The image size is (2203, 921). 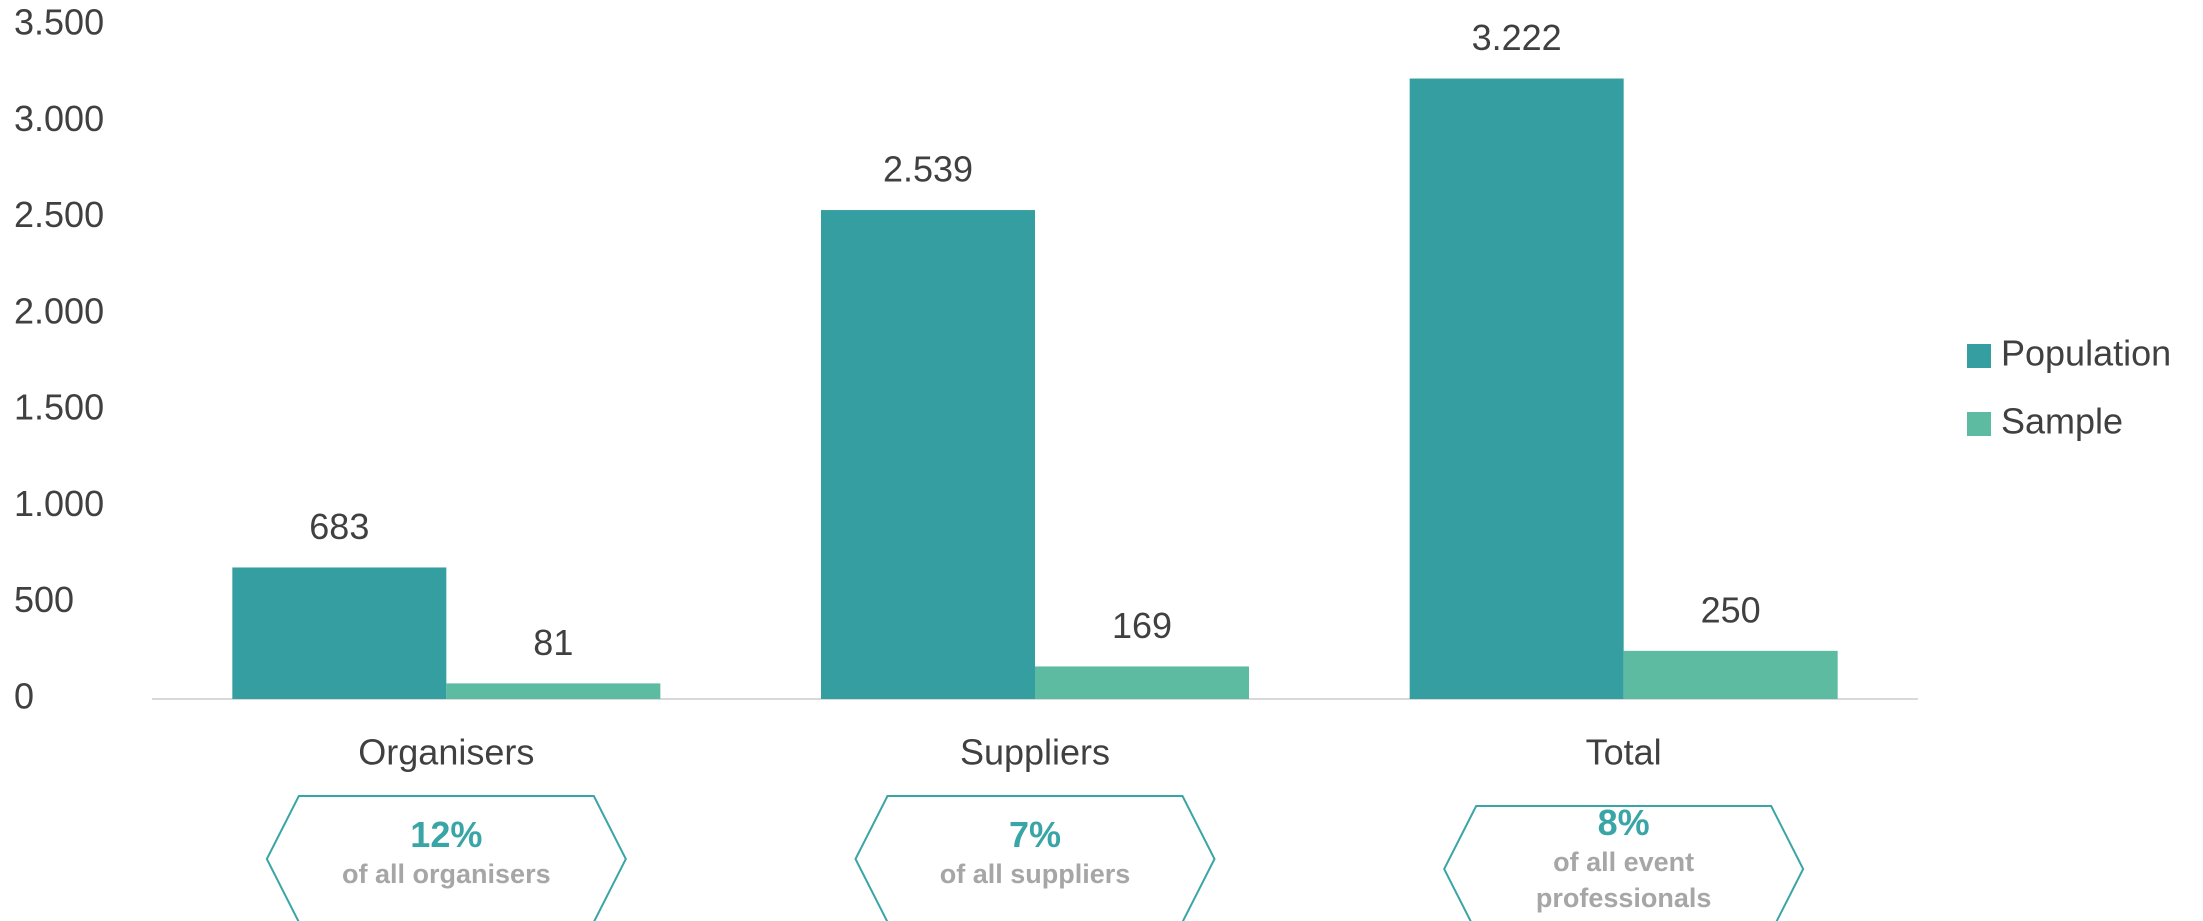 What do you see at coordinates (1142, 625) in the screenshot?
I see `value-label: 169` at bounding box center [1142, 625].